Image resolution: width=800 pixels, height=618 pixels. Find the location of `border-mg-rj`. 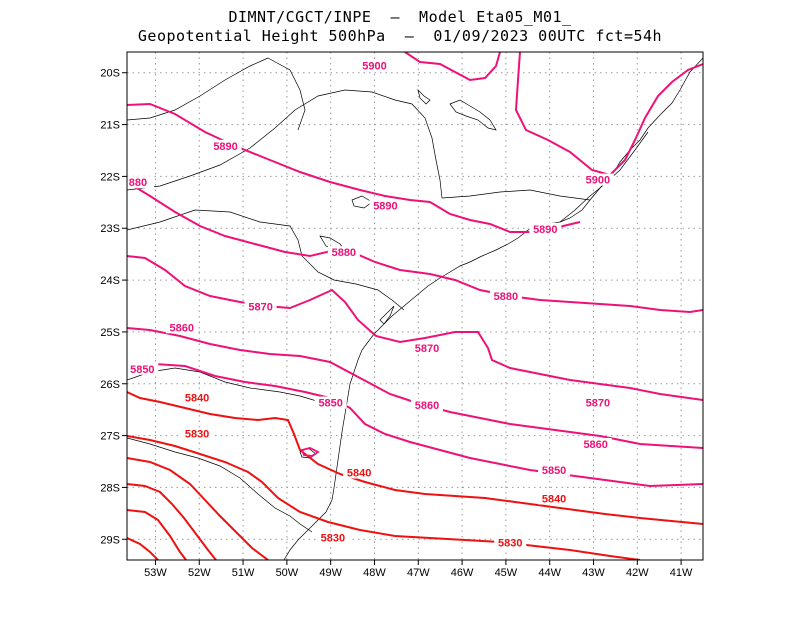

border-mg-rj is located at coordinates (580, 205).